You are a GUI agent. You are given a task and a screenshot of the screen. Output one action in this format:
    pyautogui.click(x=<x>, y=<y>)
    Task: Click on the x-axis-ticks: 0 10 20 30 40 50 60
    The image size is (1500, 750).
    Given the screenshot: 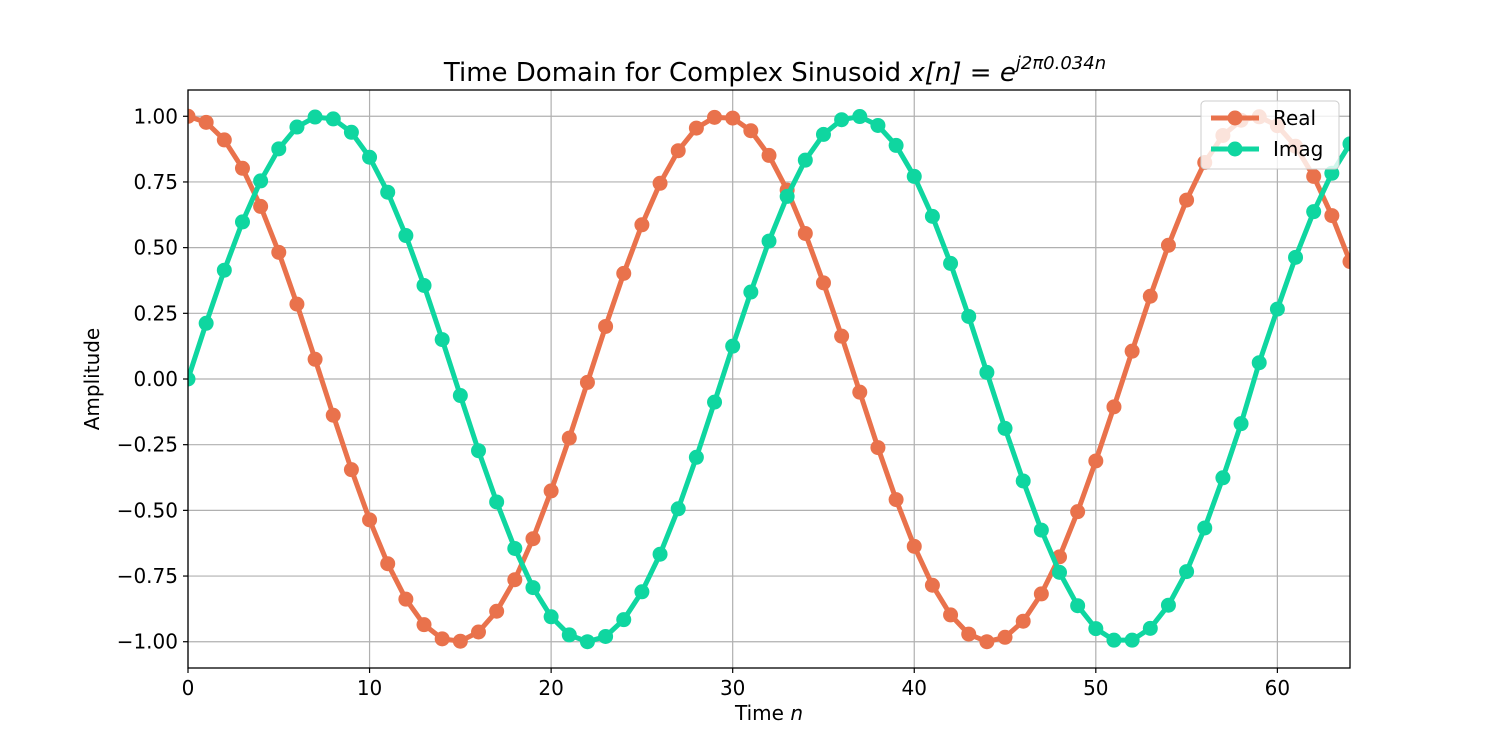 What is the action you would take?
    pyautogui.click(x=736, y=684)
    